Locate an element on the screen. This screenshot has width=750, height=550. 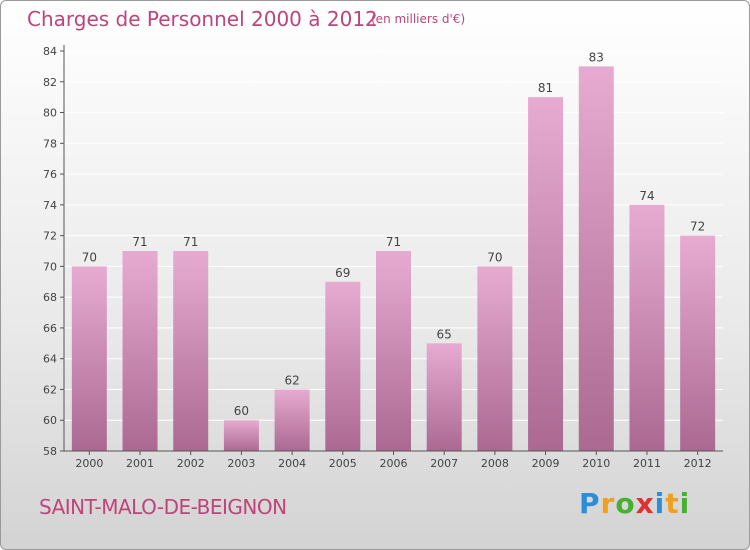
data-label: 65 is located at coordinates (444, 334).